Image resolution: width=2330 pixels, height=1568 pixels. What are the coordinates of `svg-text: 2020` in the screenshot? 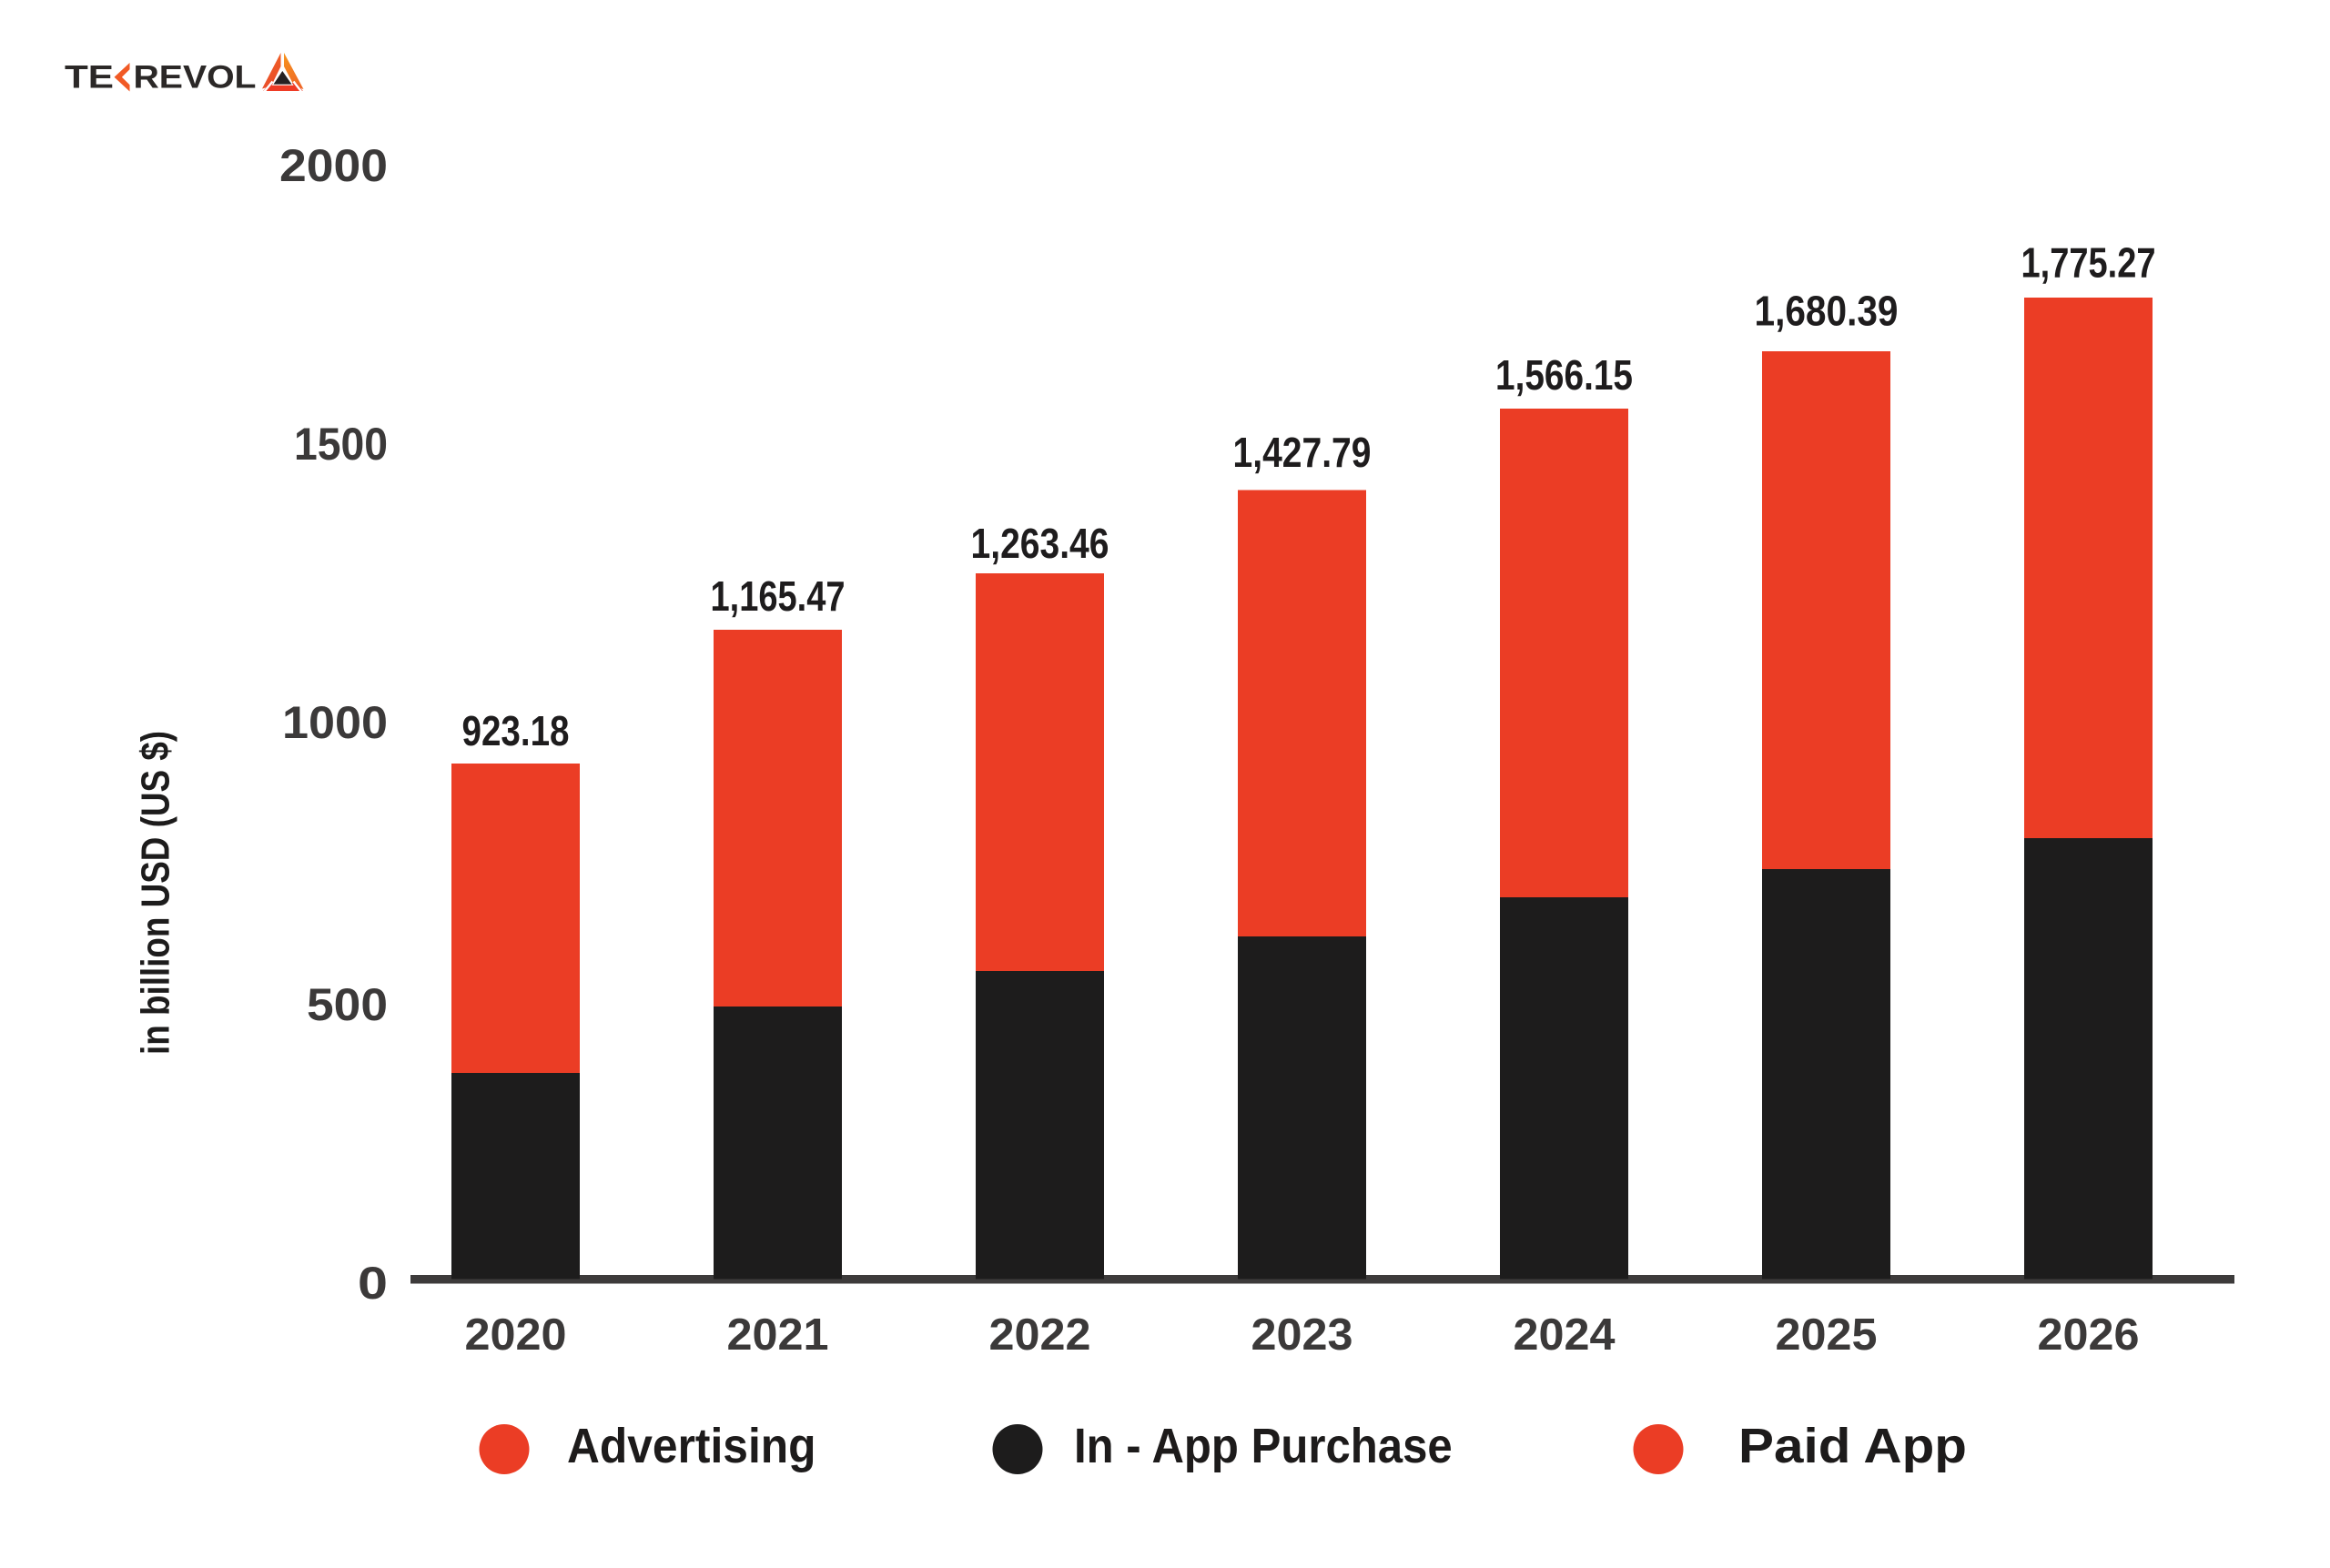 It's located at (516, 1335).